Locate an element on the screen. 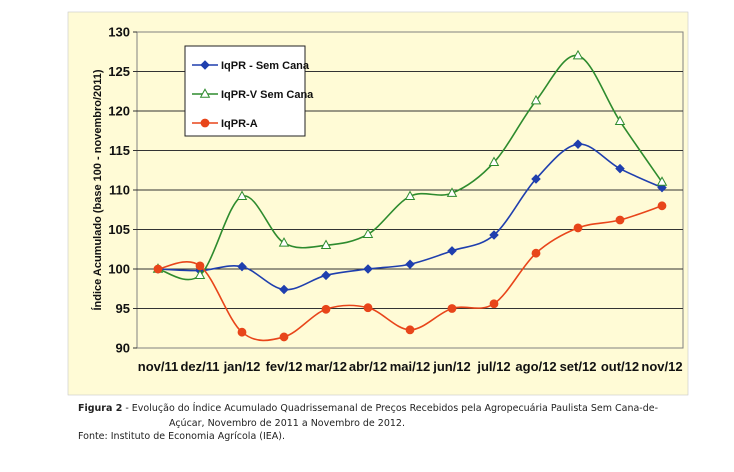 The height and width of the screenshot is (472, 734). y-tick-label: 125 is located at coordinates (119, 71).